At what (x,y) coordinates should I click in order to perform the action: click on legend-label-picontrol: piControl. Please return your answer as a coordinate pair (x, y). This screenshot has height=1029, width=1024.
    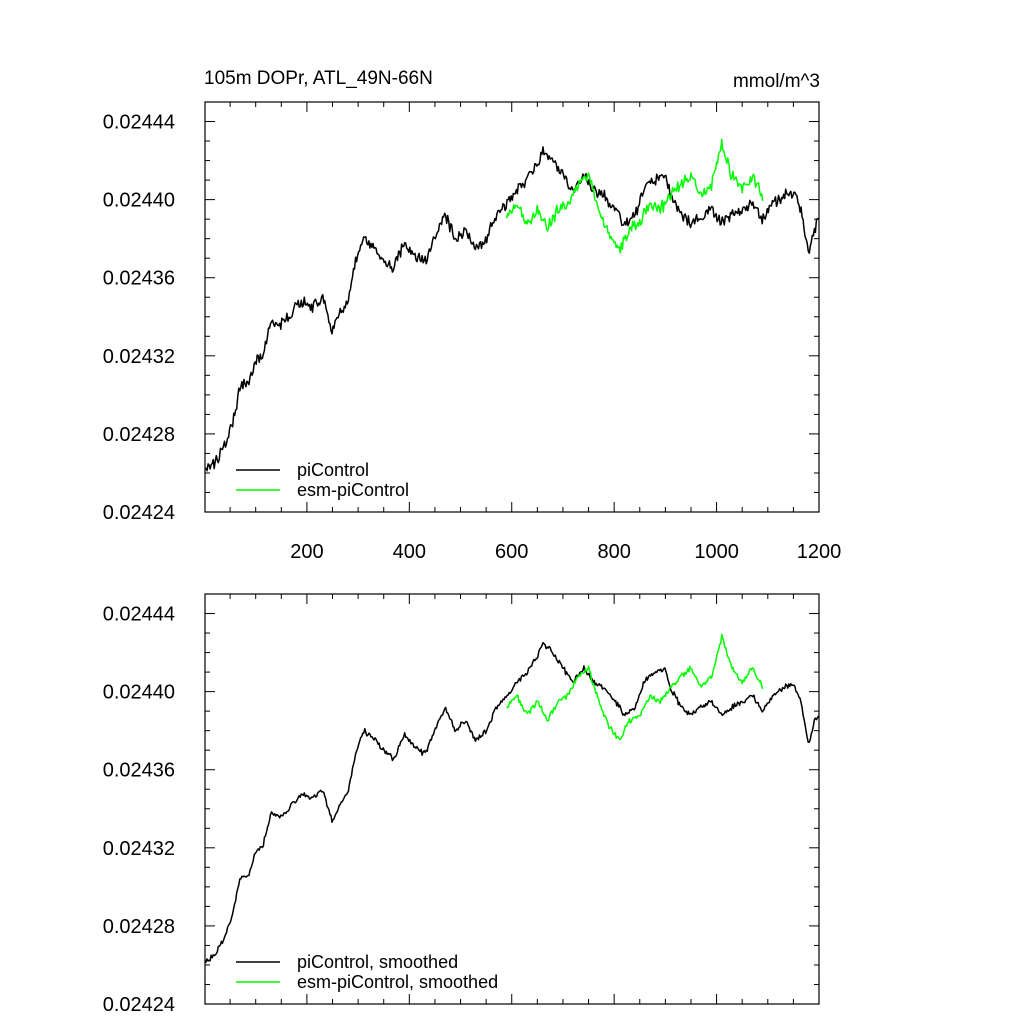
    Looking at the image, I should click on (333, 470).